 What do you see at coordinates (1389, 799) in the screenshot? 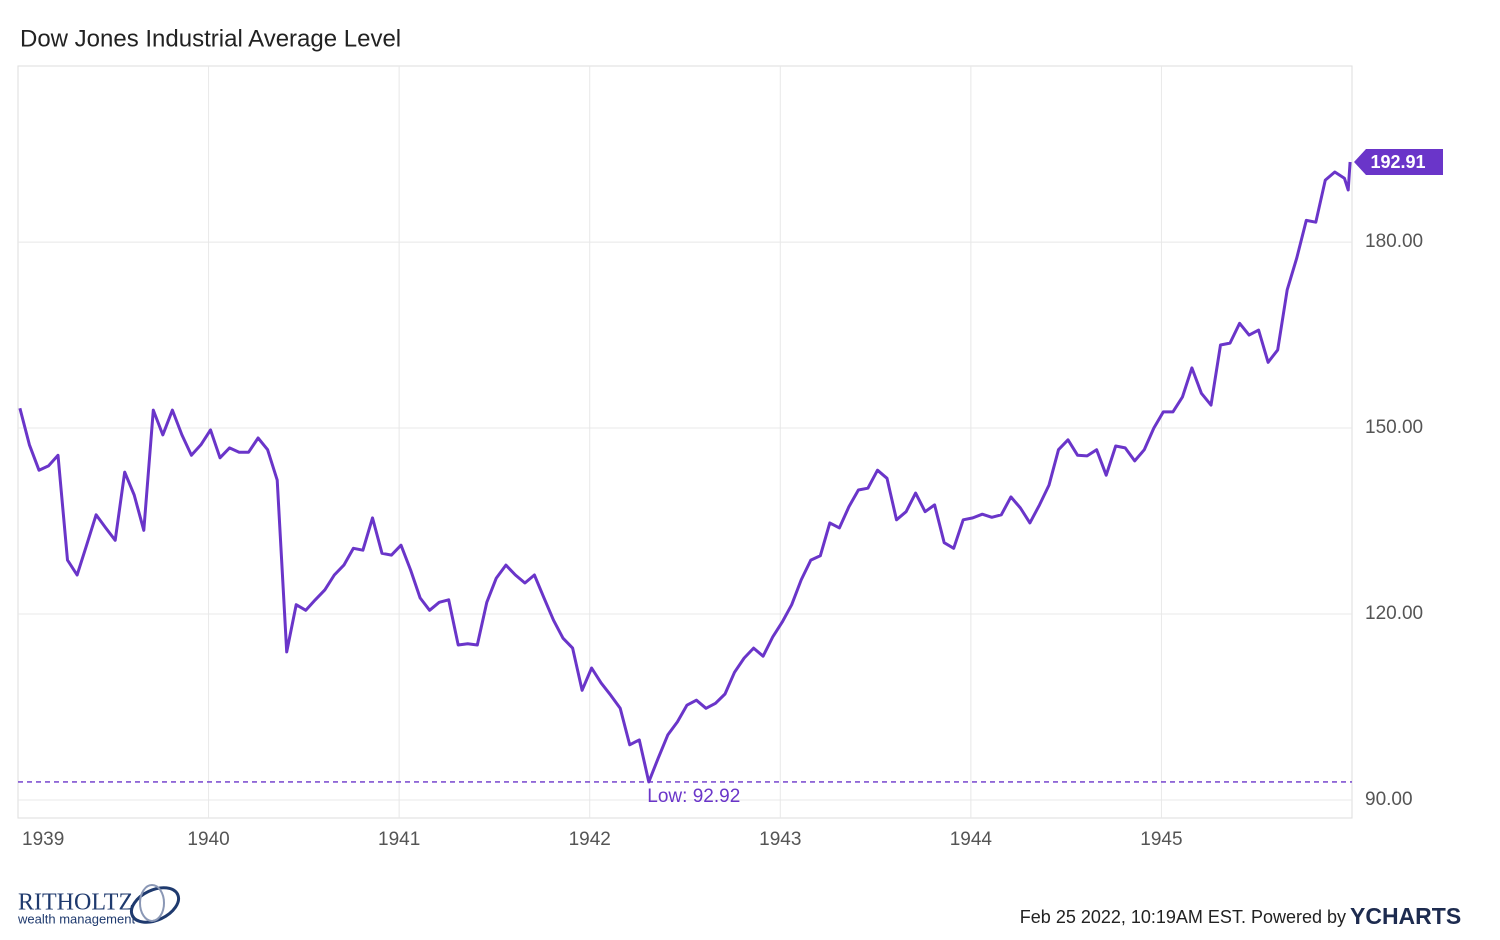
I see `y-tick-label: 90.00` at bounding box center [1389, 799].